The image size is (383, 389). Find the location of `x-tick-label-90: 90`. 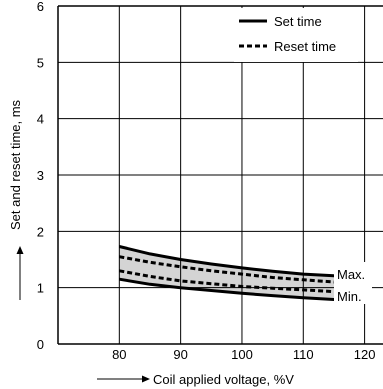

x-tick-label-90: 90 is located at coordinates (180, 354).